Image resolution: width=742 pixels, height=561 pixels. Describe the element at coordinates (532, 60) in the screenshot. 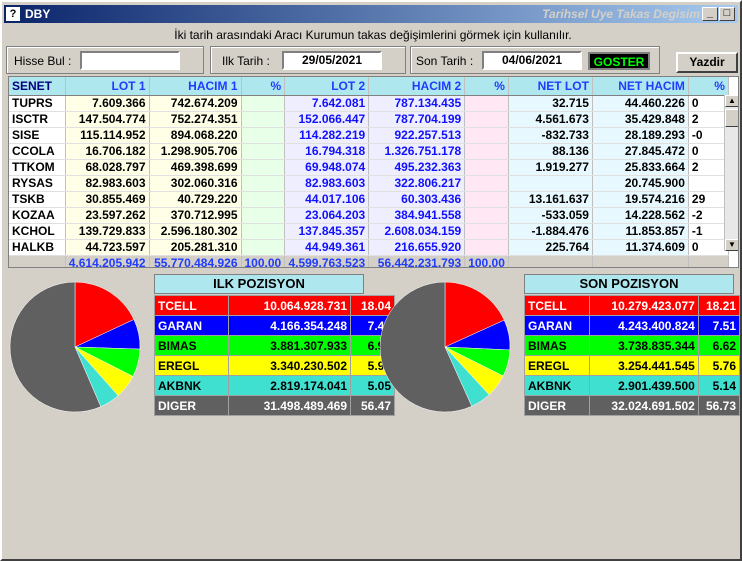

I see `son-tarih-field: 04/06/2021` at that location.